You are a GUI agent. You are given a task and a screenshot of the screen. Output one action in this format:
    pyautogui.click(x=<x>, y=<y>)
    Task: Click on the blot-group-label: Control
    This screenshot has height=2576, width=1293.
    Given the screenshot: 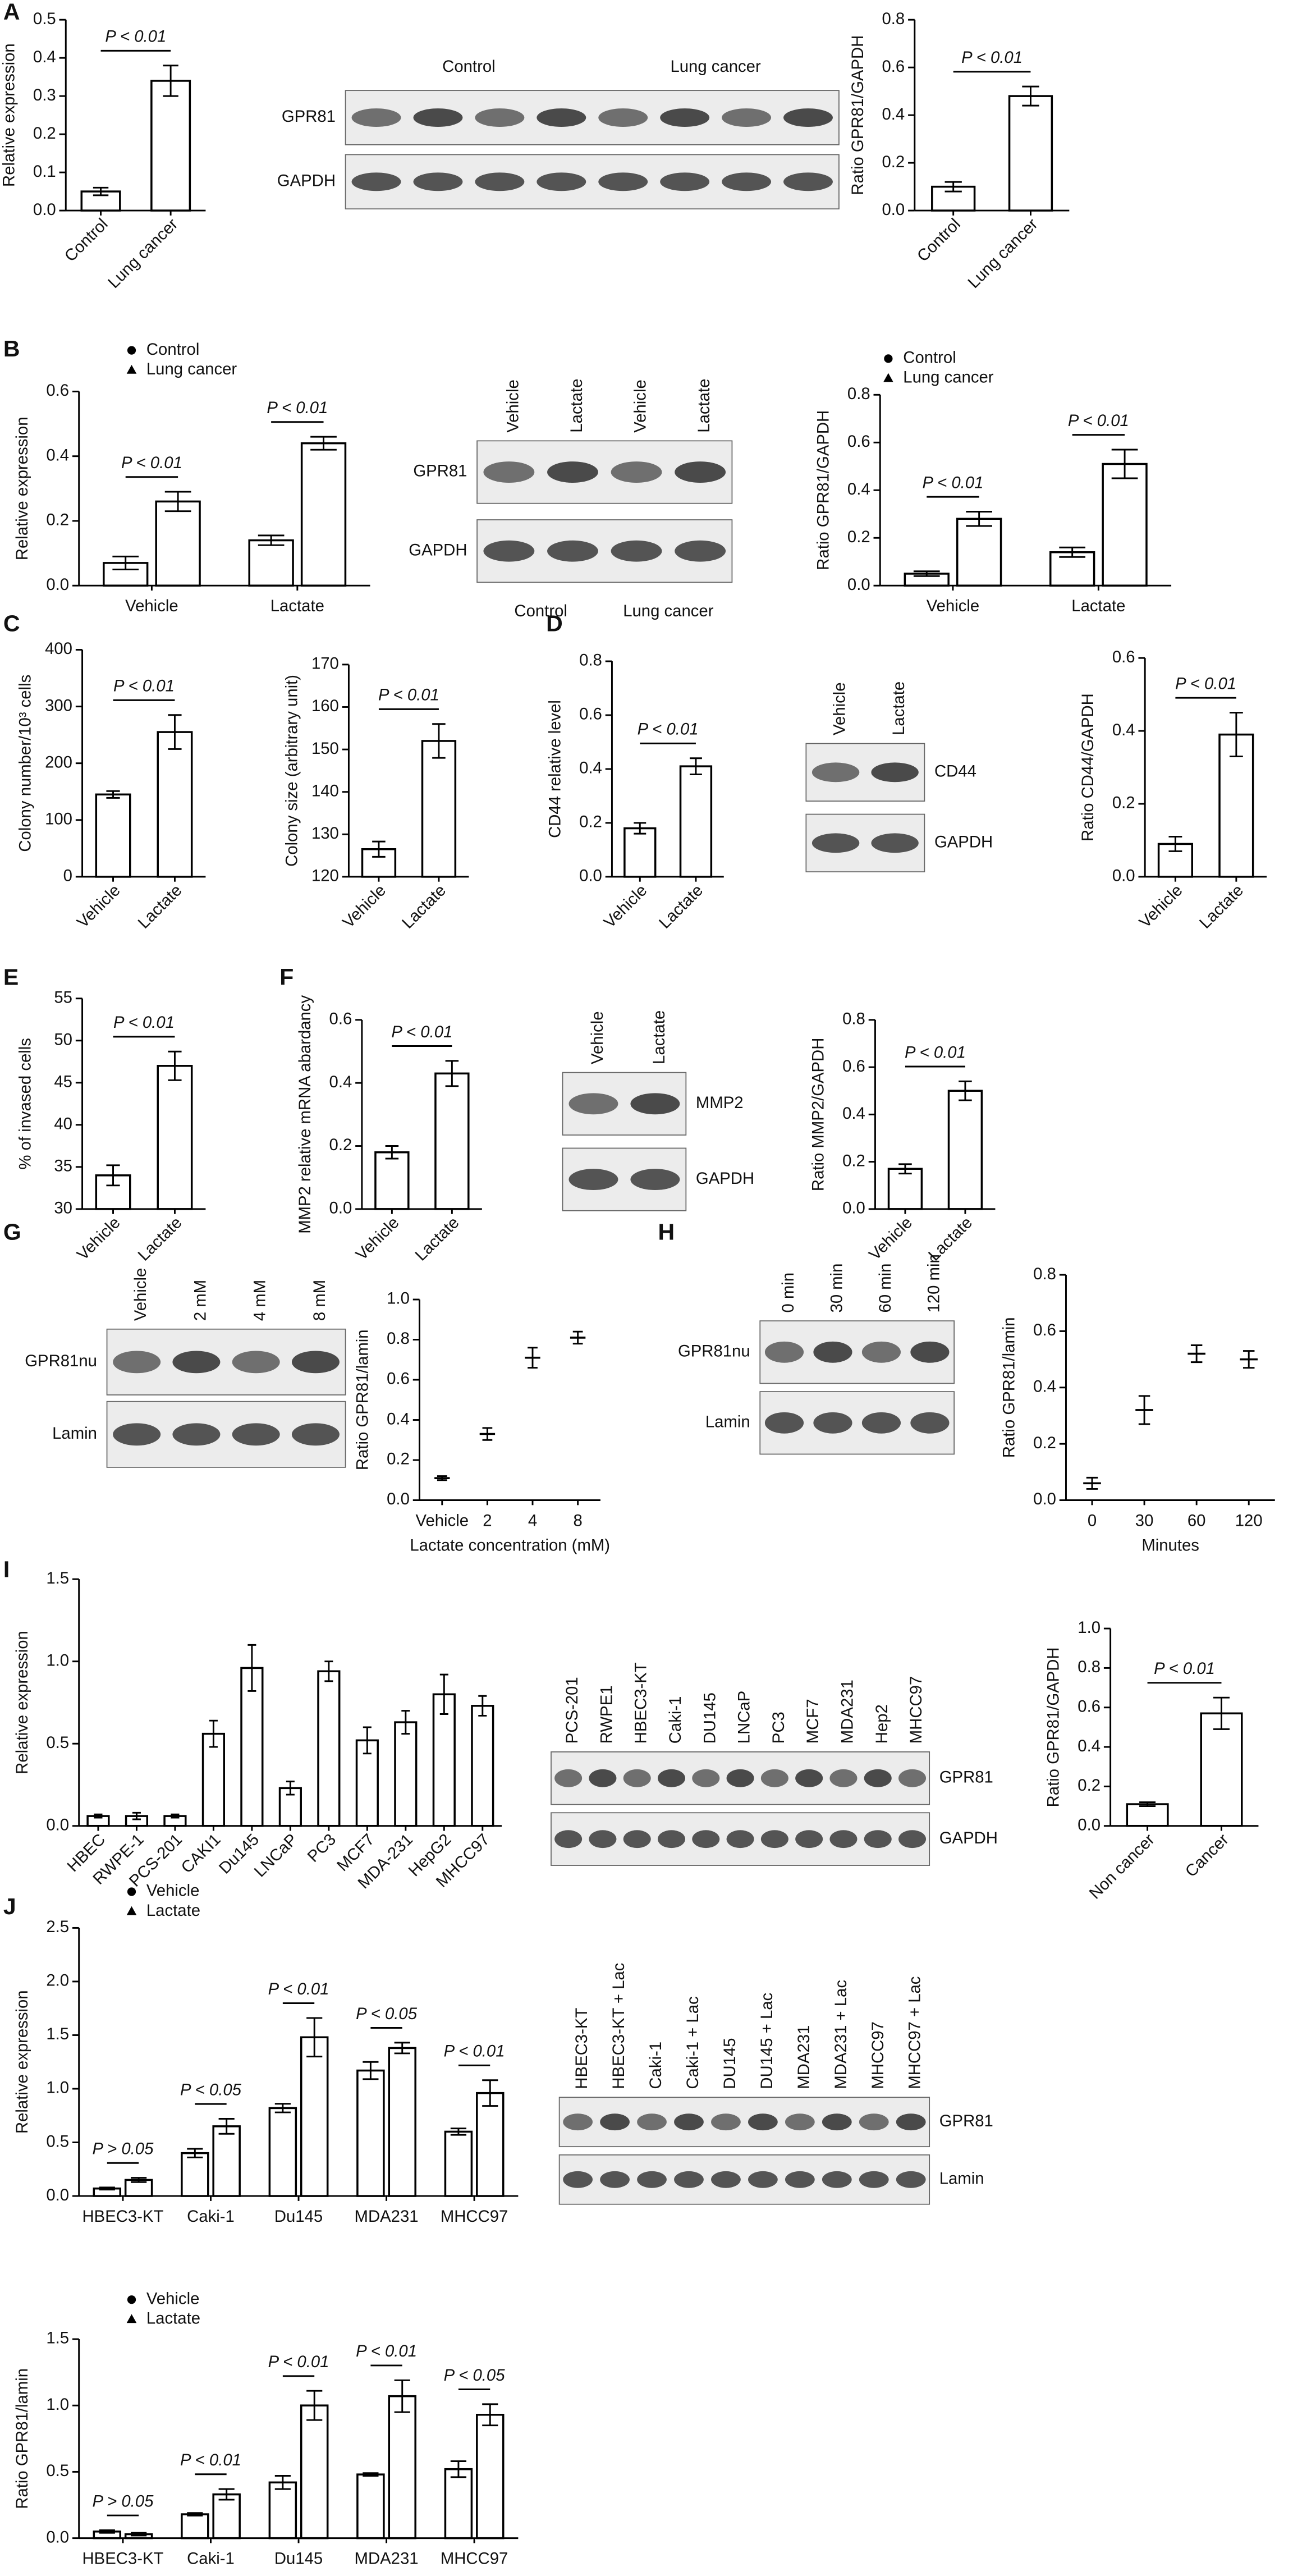 What is the action you would take?
    pyautogui.click(x=468, y=66)
    